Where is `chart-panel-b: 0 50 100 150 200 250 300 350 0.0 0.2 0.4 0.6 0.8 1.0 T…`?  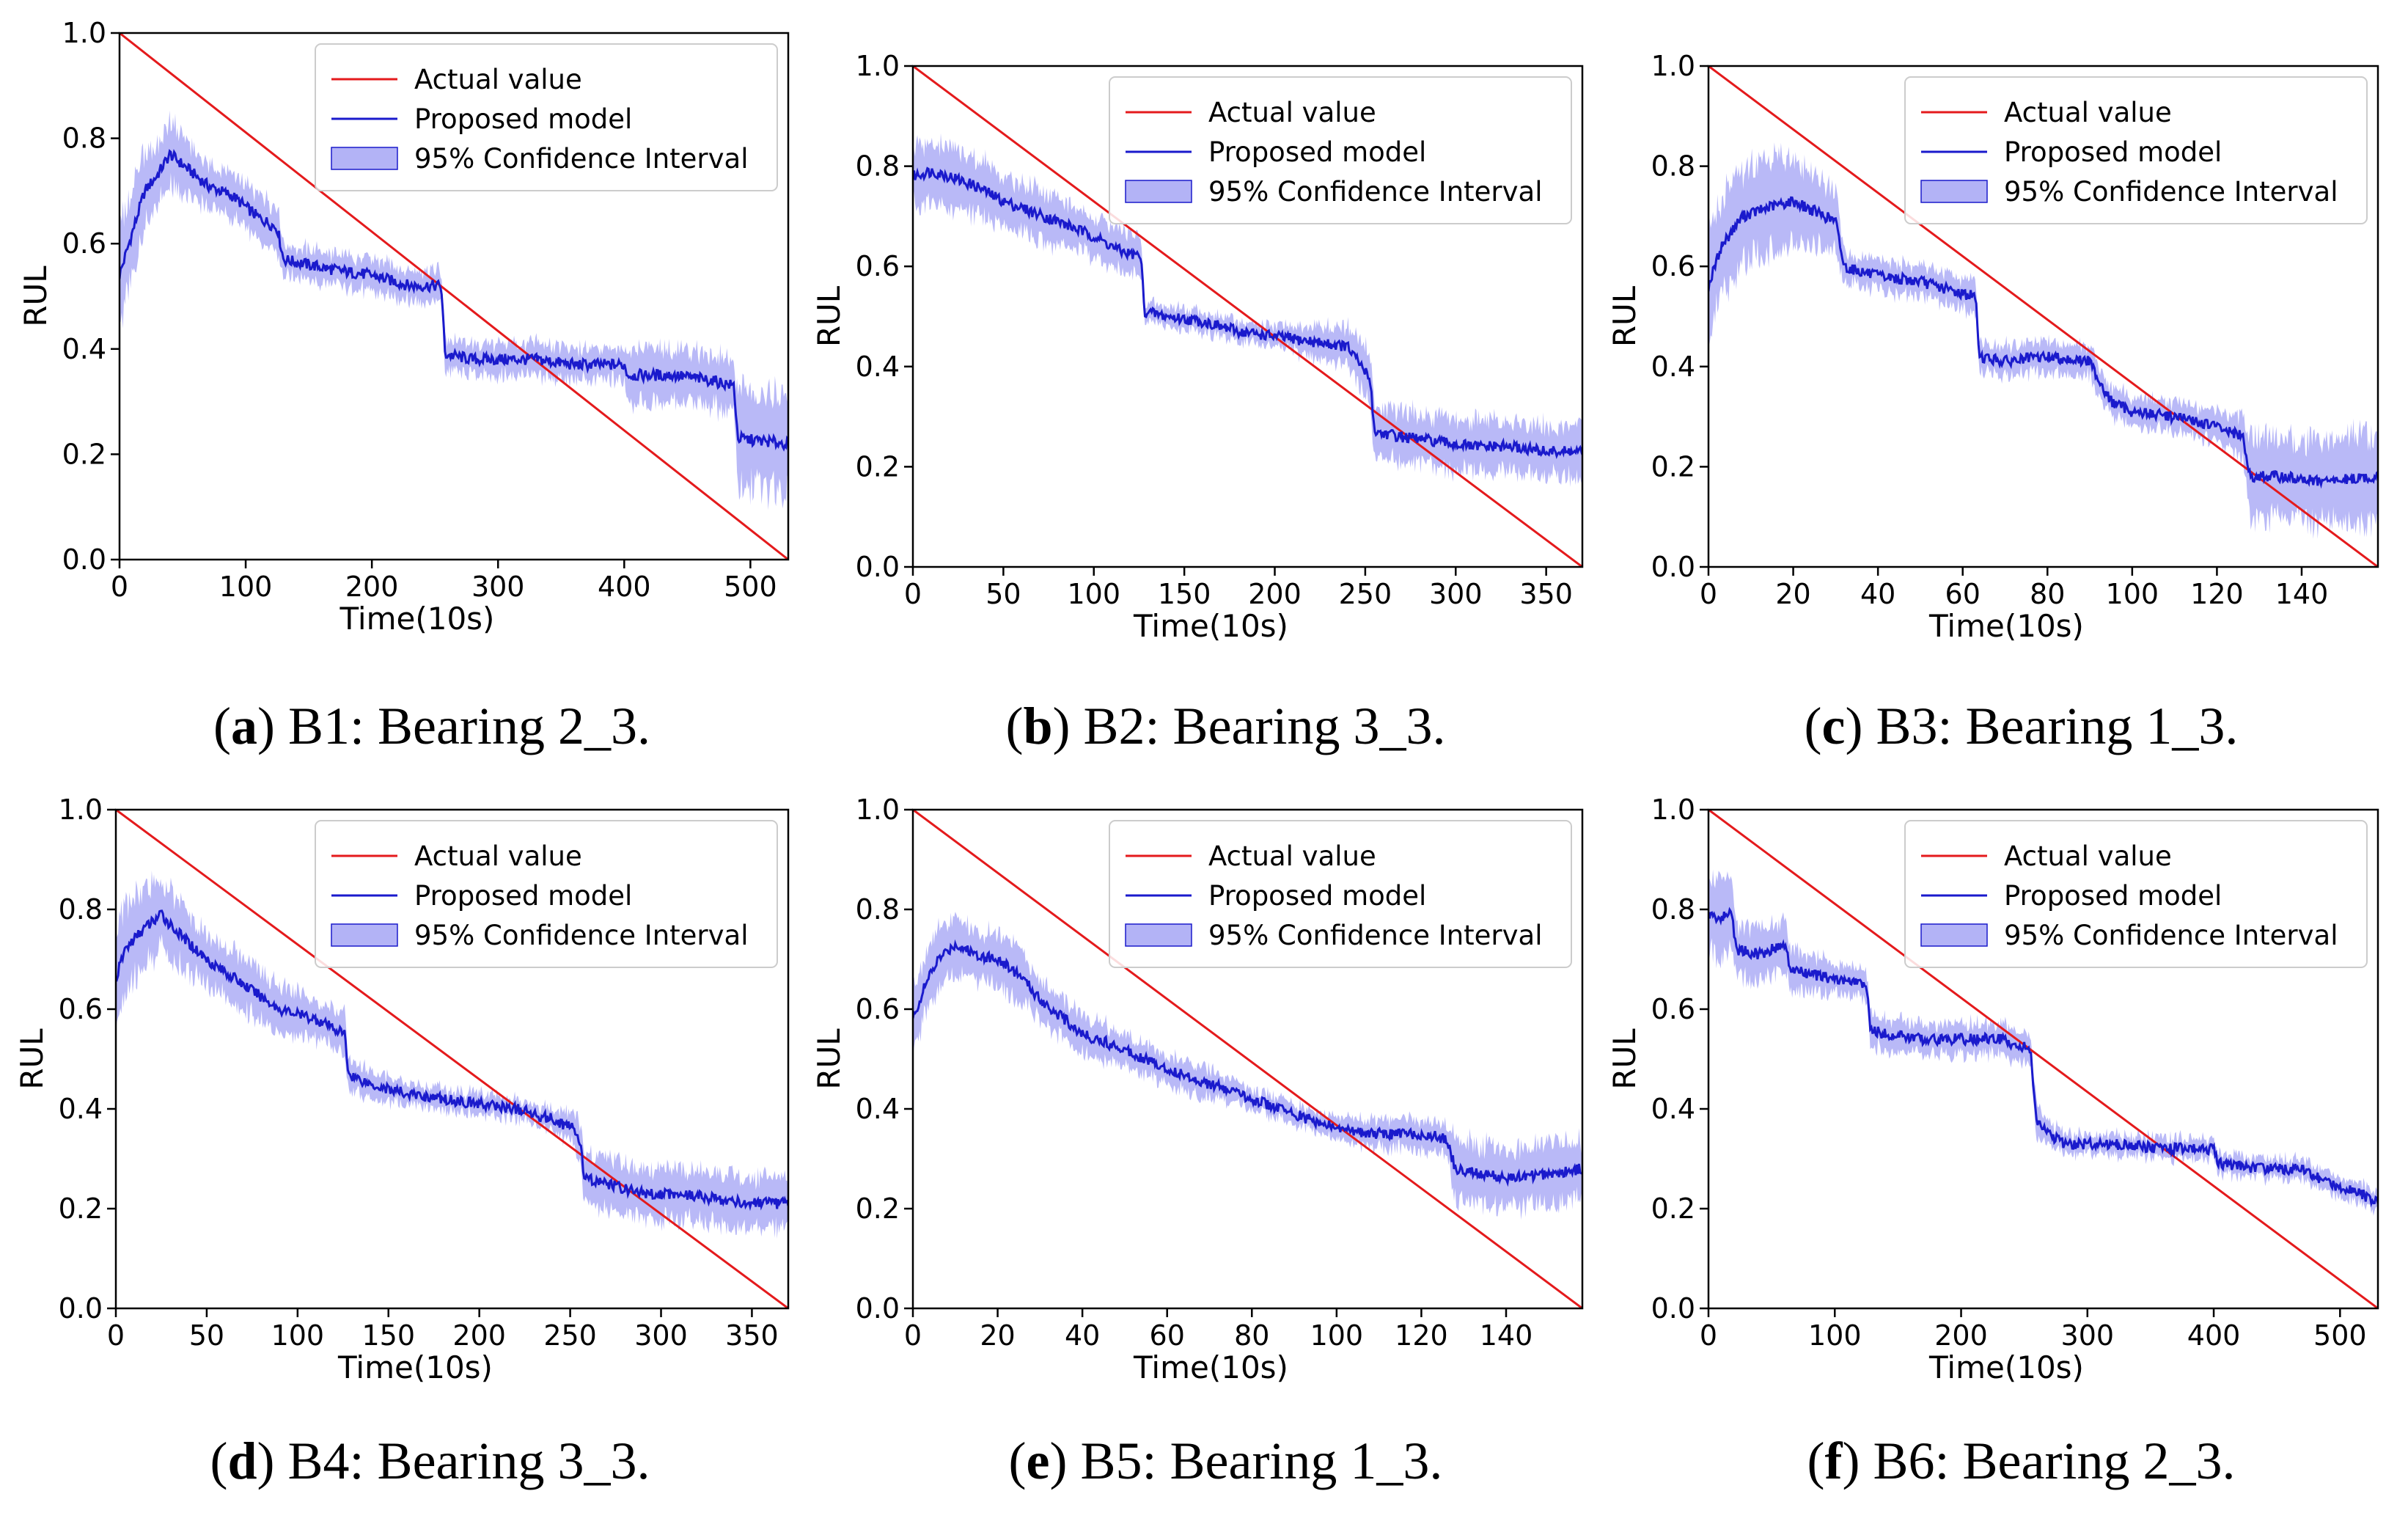 chart-panel-b: 0 50 100 150 200 250 300 350 0.0 0.2 0.4 0.6 0.8 1.0 T… is located at coordinates (1198, 402).